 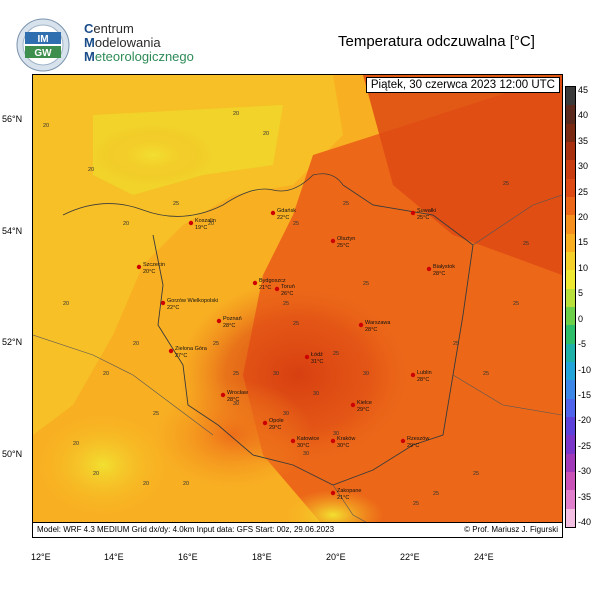 I want to click on colorbar-tick-label: 0, so click(x=581, y=318).